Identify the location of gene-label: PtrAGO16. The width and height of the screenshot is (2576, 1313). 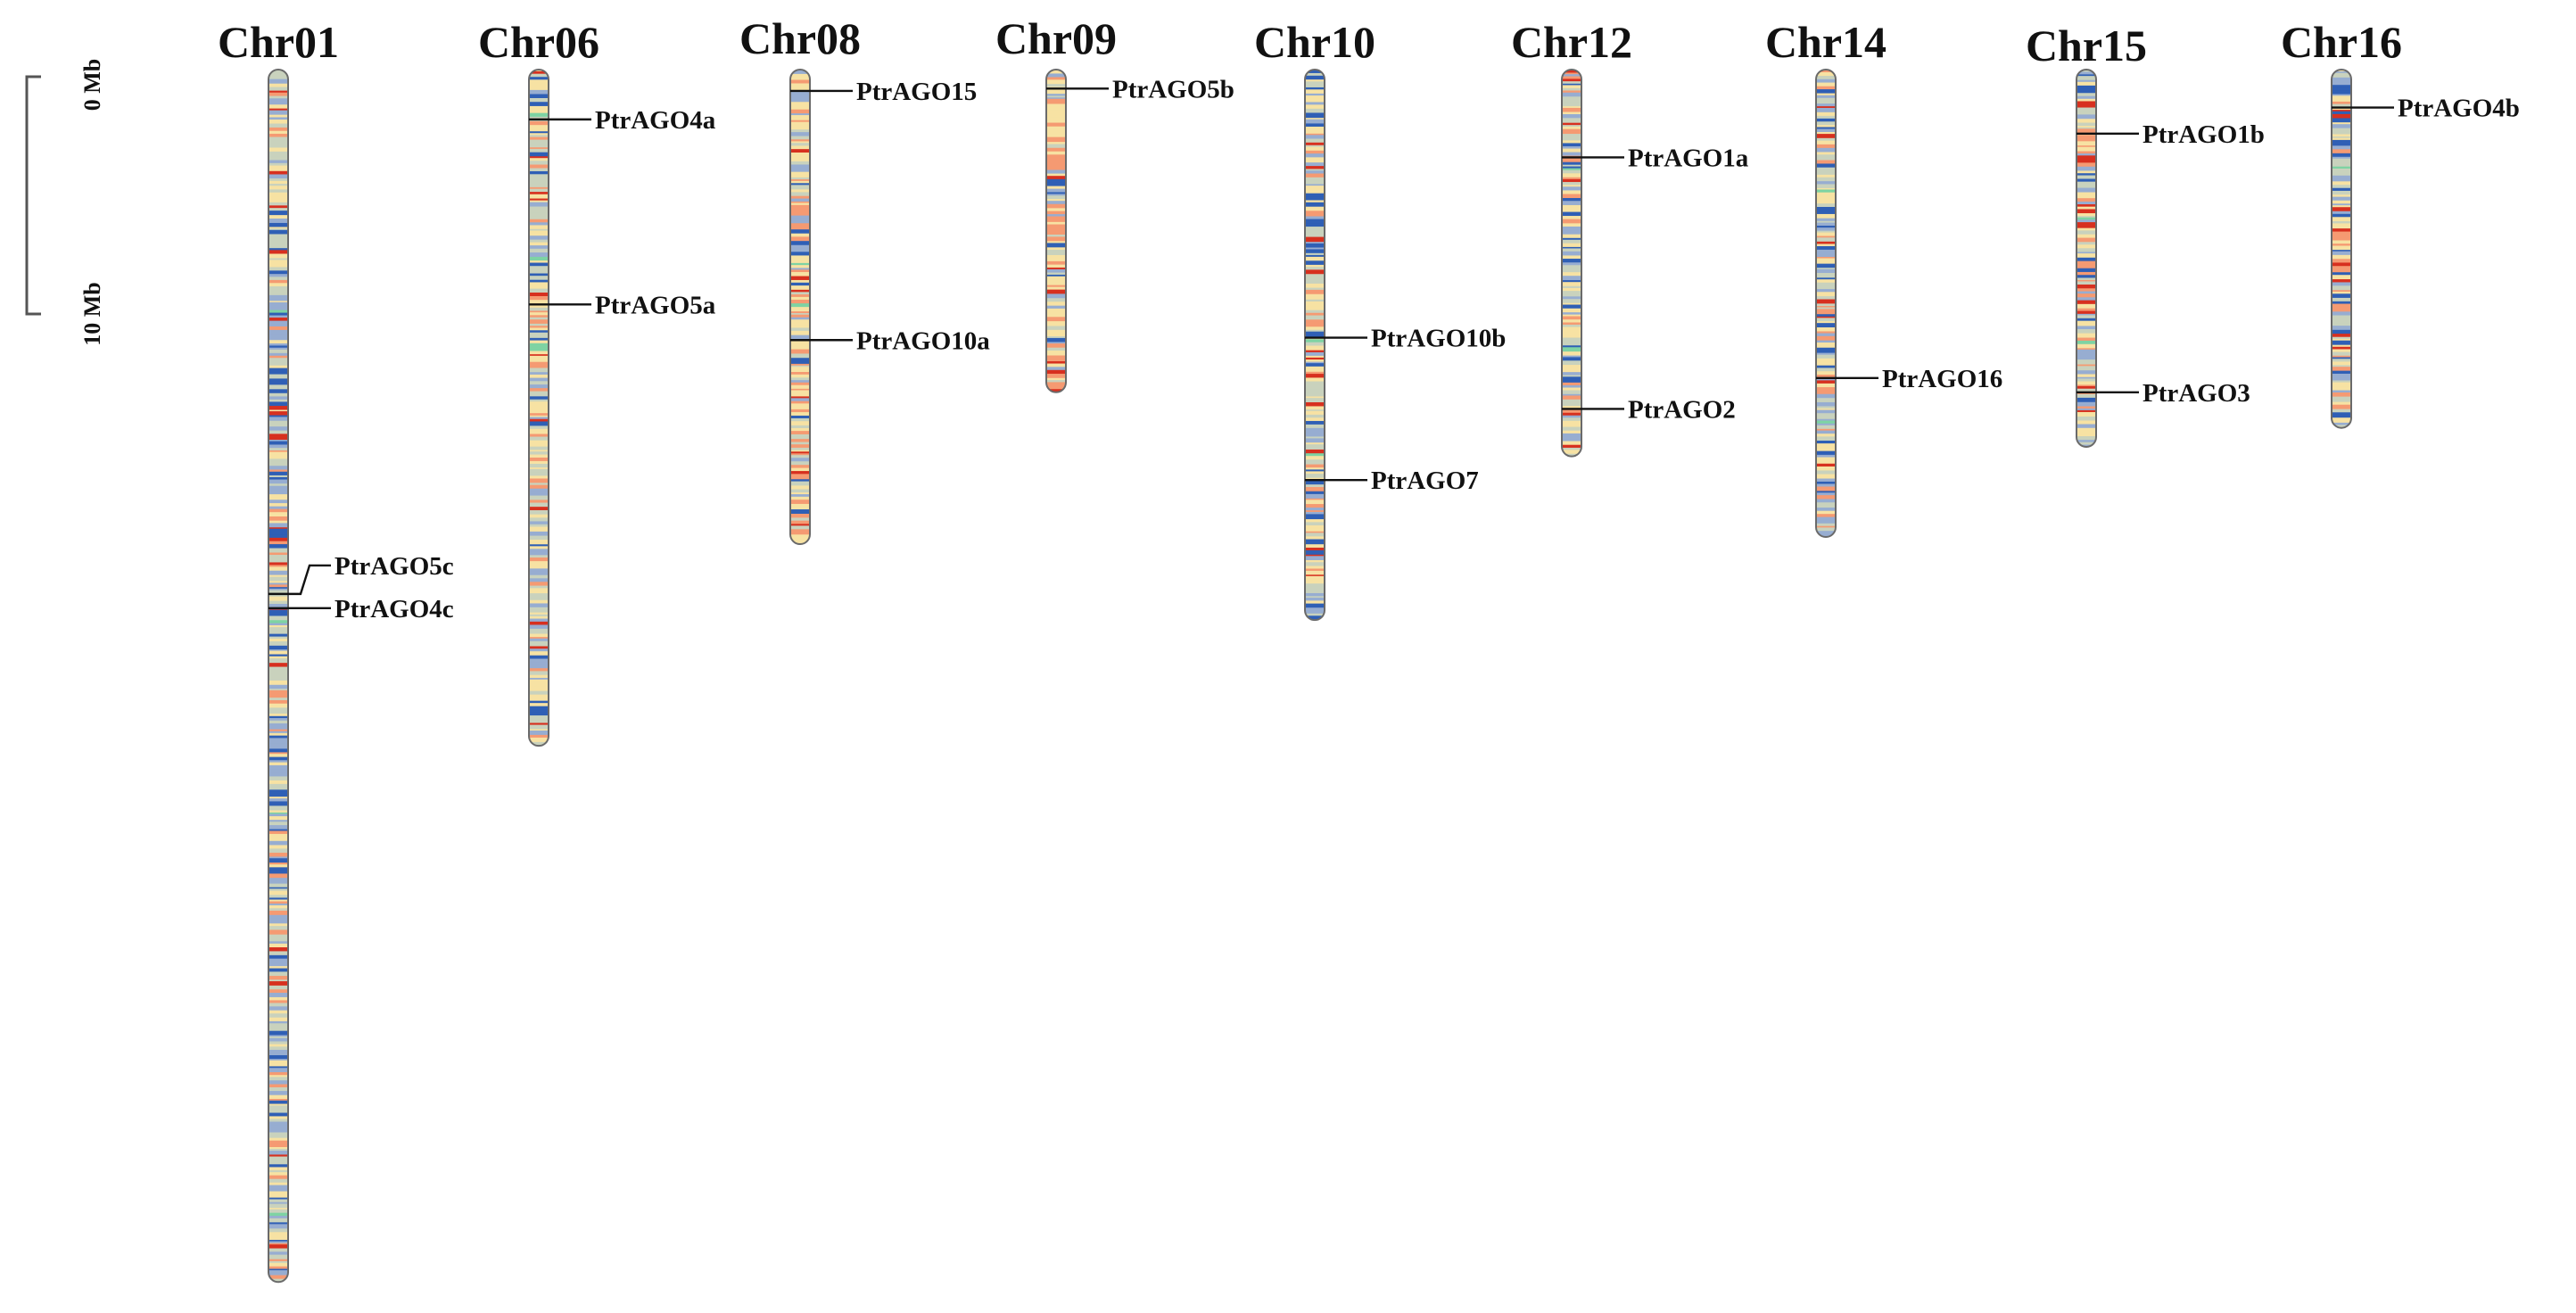
(1942, 379).